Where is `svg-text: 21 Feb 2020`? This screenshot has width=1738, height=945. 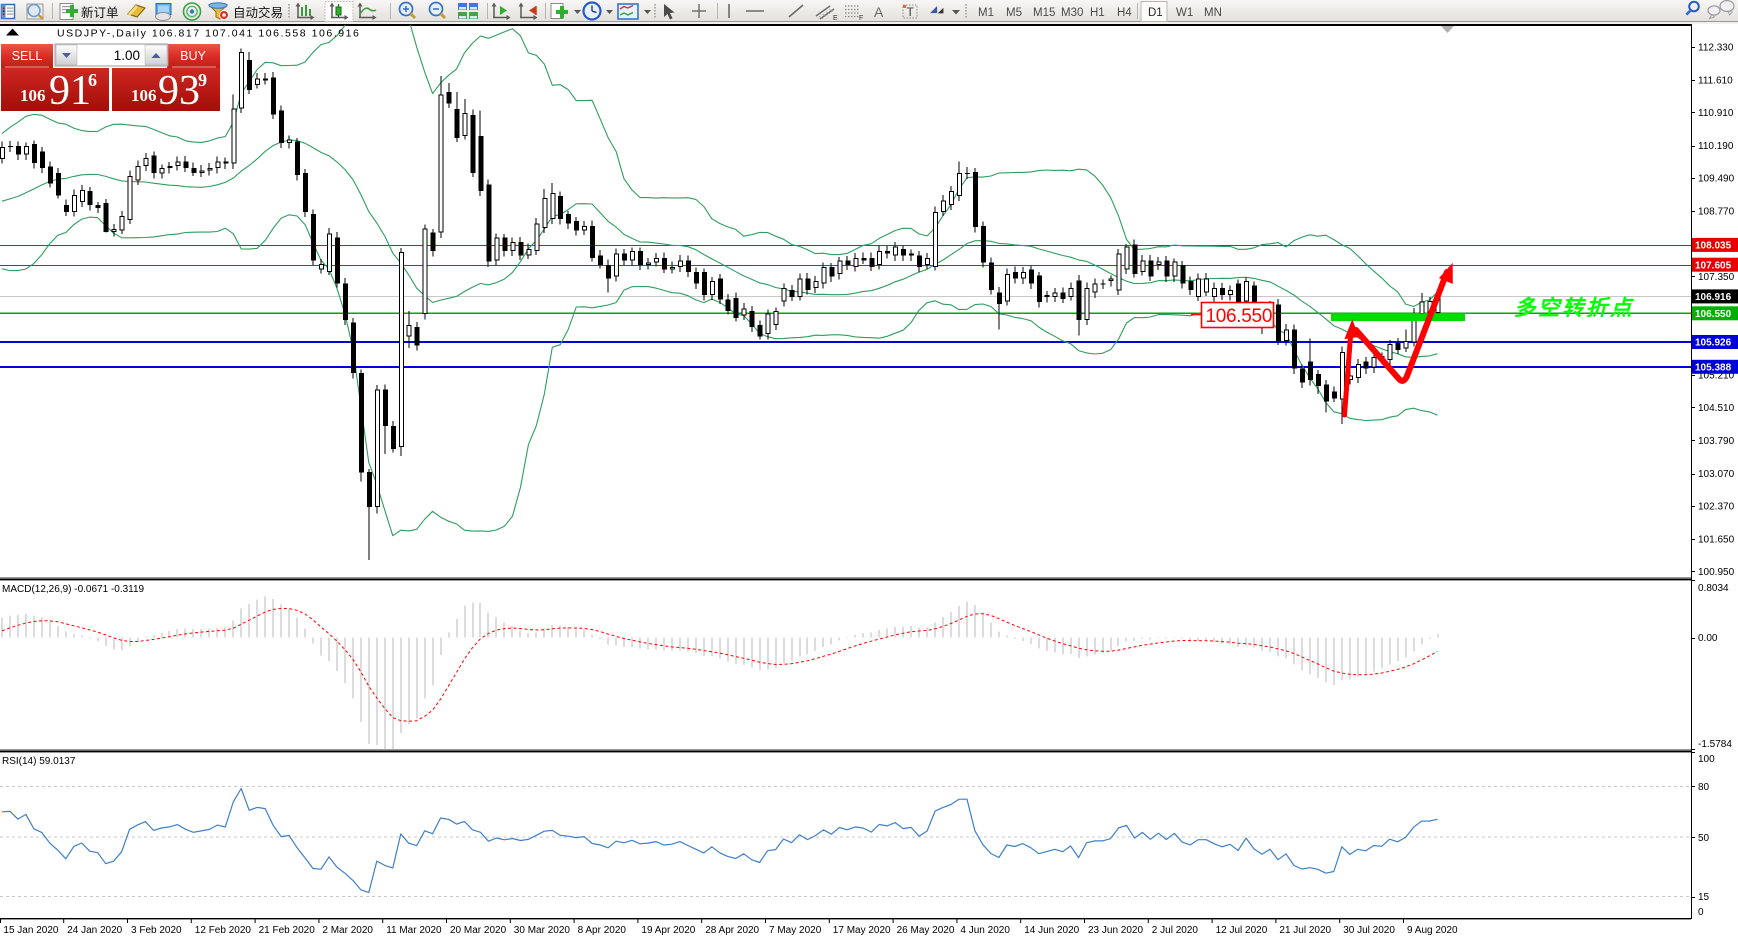 svg-text: 21 Feb 2020 is located at coordinates (287, 930).